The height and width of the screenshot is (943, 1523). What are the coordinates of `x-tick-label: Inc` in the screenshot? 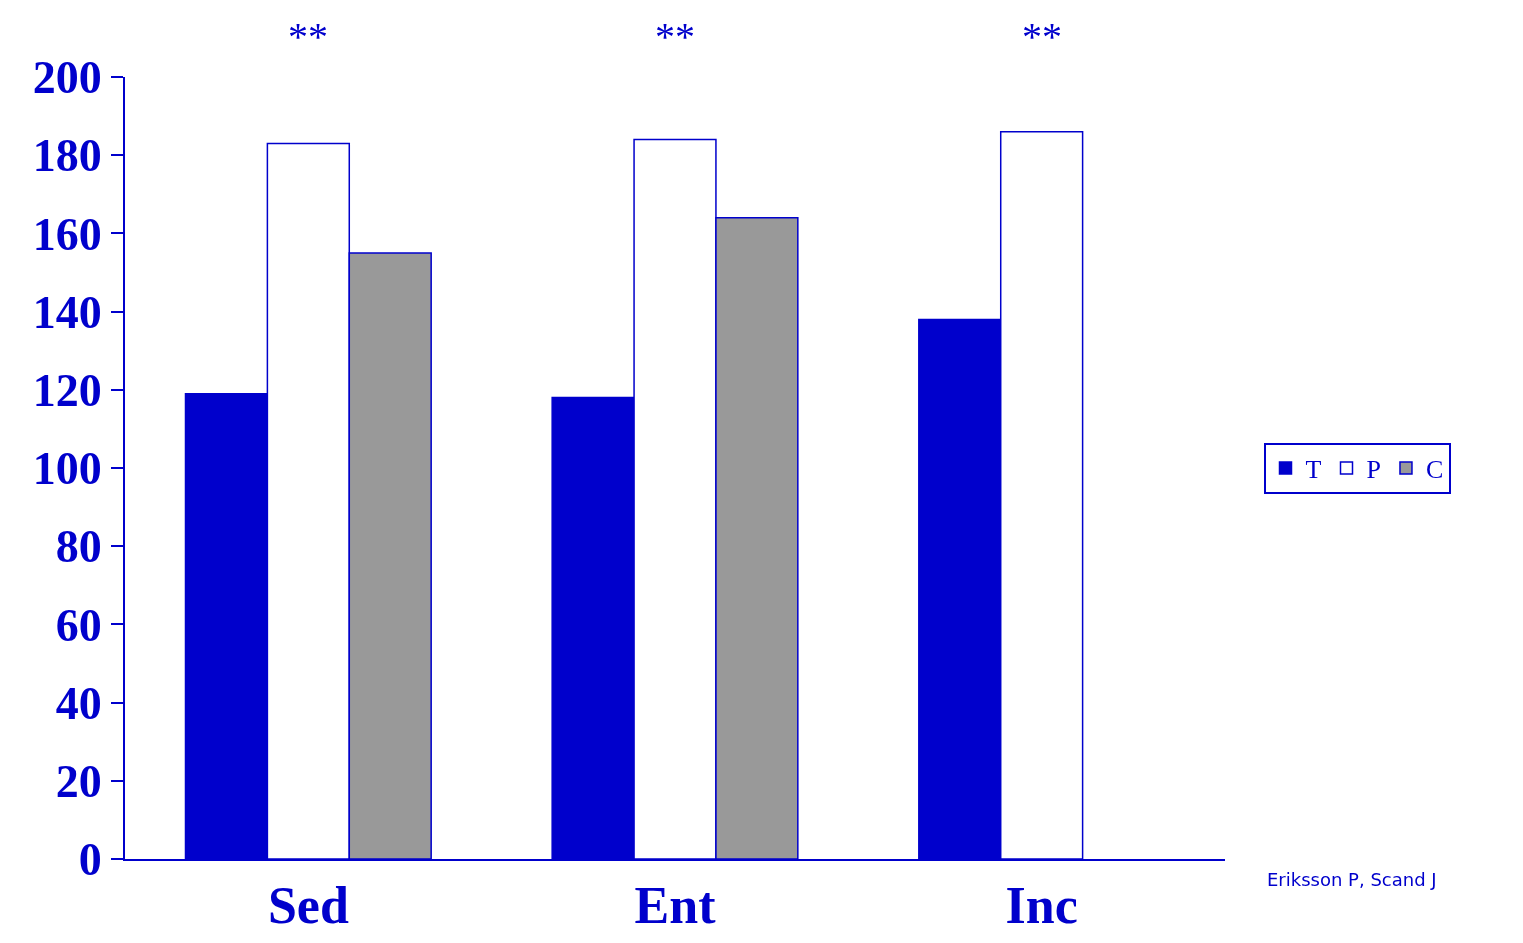 It's located at (1041, 906).